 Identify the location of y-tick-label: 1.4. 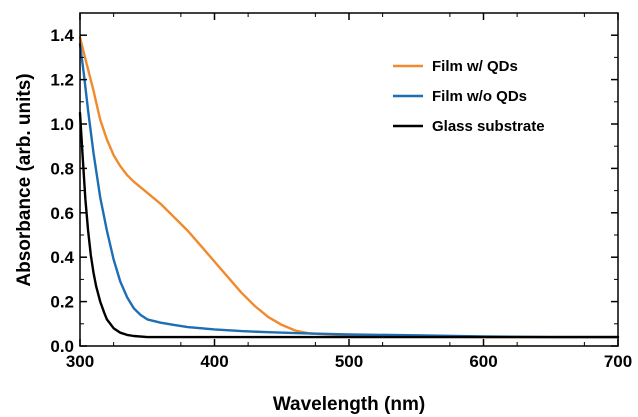
(62, 35).